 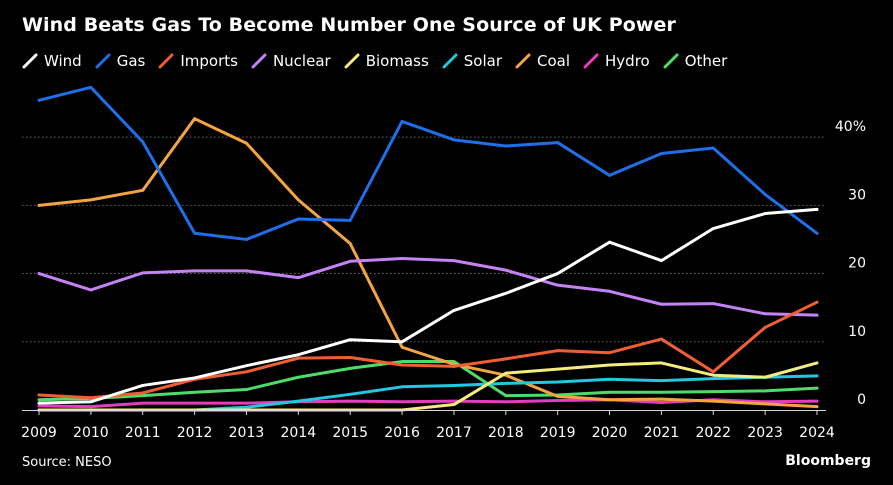 What do you see at coordinates (506, 383) in the screenshot?
I see `data-point-solar-2018` at bounding box center [506, 383].